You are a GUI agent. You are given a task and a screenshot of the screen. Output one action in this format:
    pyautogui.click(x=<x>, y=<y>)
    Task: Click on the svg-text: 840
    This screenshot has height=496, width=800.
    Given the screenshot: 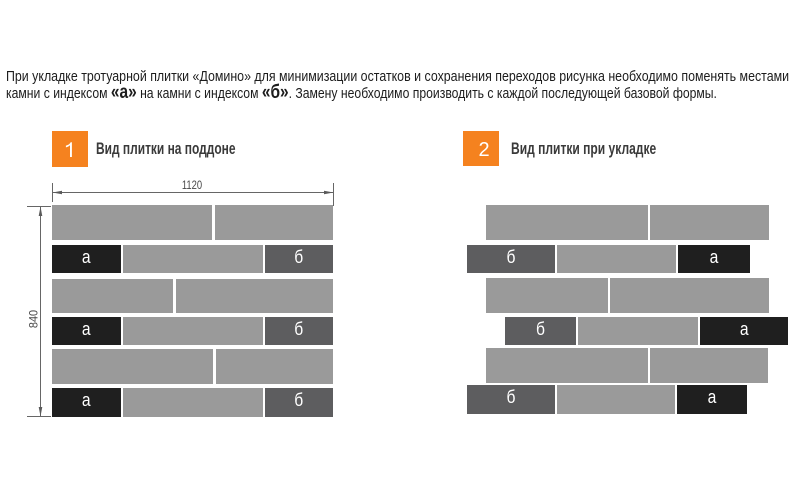 What is the action you would take?
    pyautogui.click(x=34, y=319)
    